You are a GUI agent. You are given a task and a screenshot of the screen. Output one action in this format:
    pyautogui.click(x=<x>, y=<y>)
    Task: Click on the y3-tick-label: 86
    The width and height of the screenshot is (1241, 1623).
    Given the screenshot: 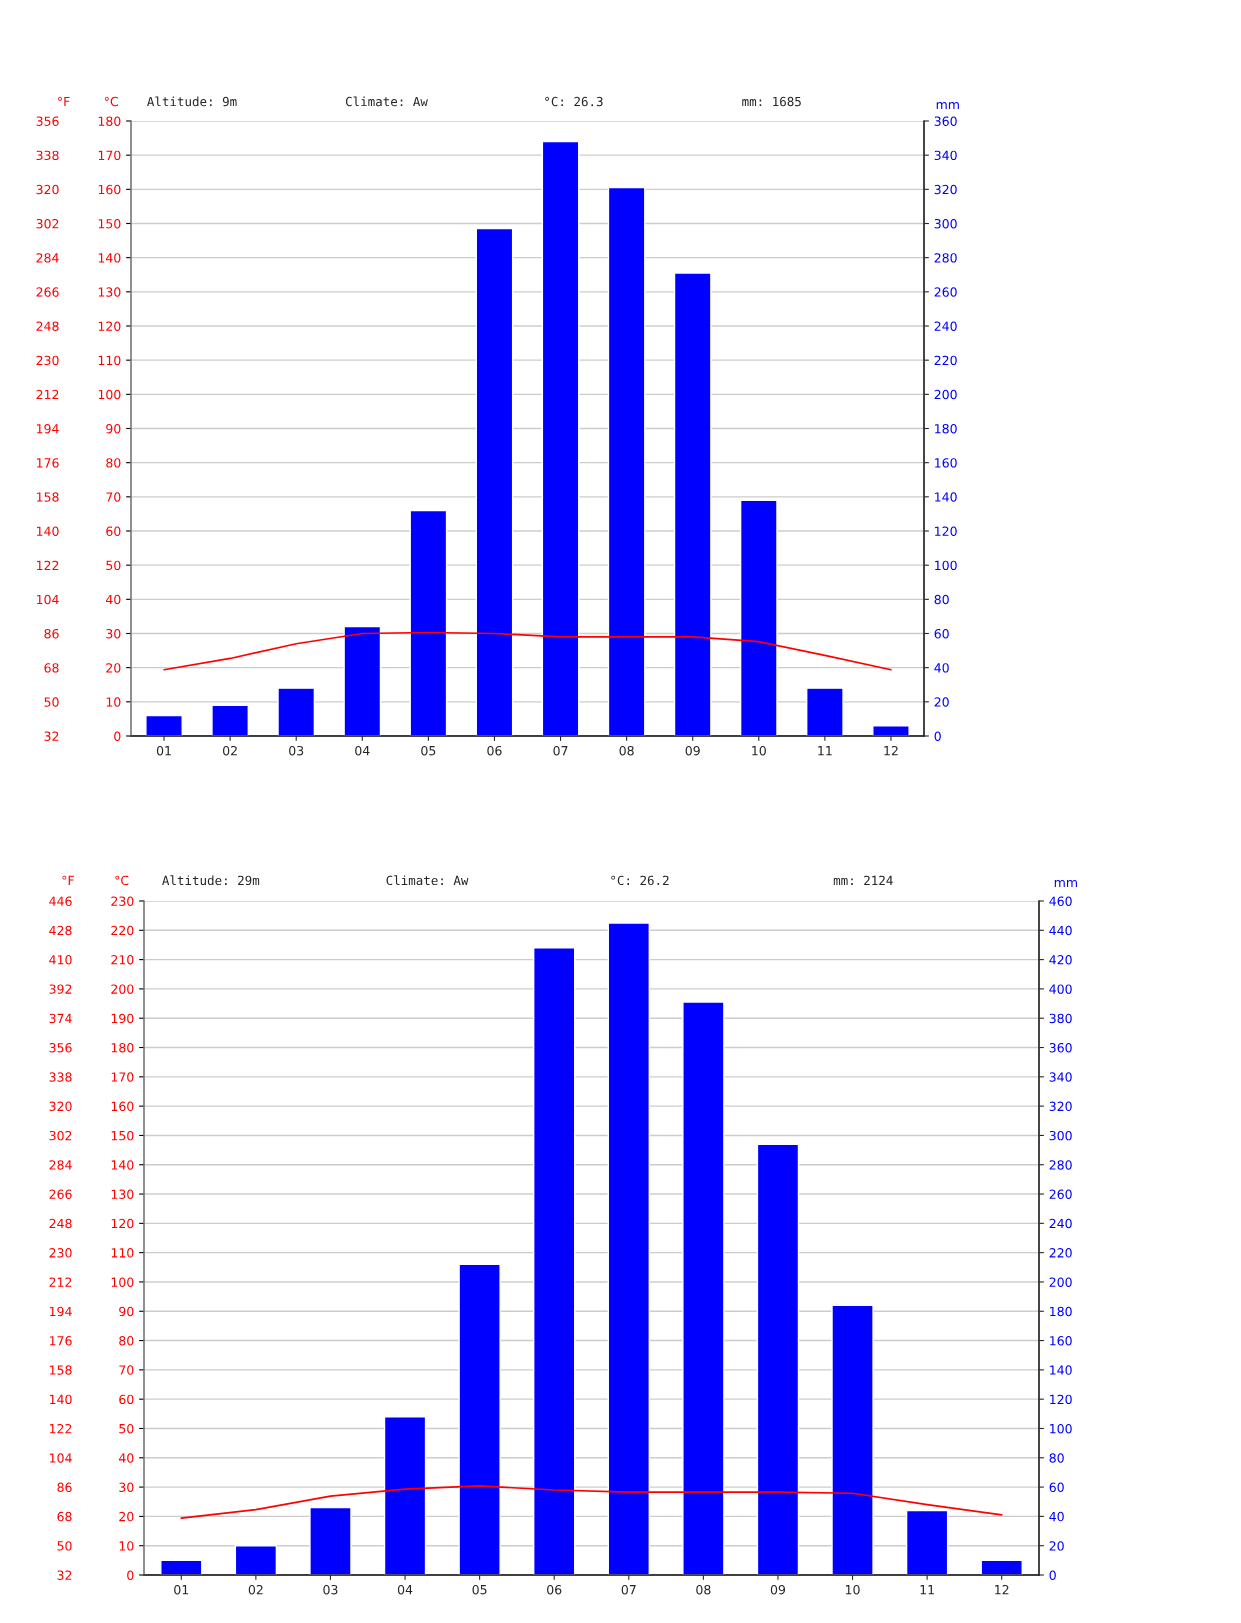 What is the action you would take?
    pyautogui.click(x=51, y=633)
    